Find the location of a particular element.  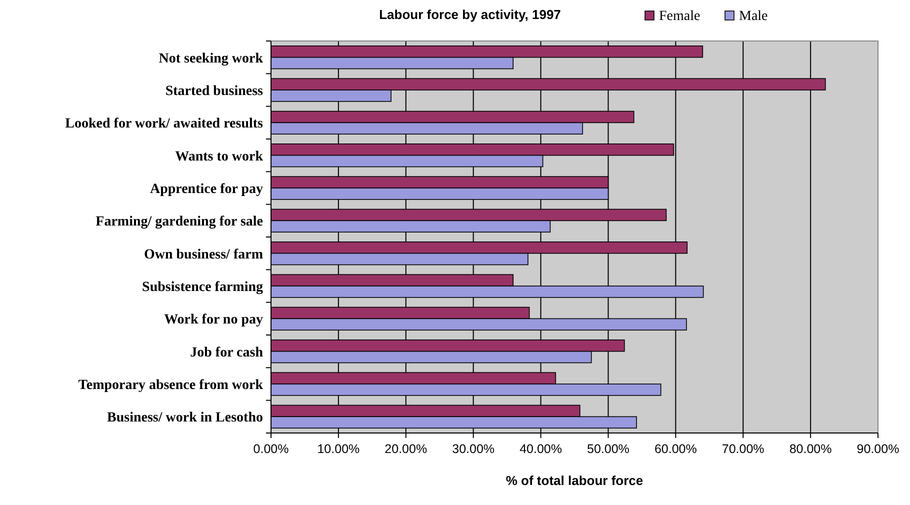

legend-label: Female is located at coordinates (679, 16).